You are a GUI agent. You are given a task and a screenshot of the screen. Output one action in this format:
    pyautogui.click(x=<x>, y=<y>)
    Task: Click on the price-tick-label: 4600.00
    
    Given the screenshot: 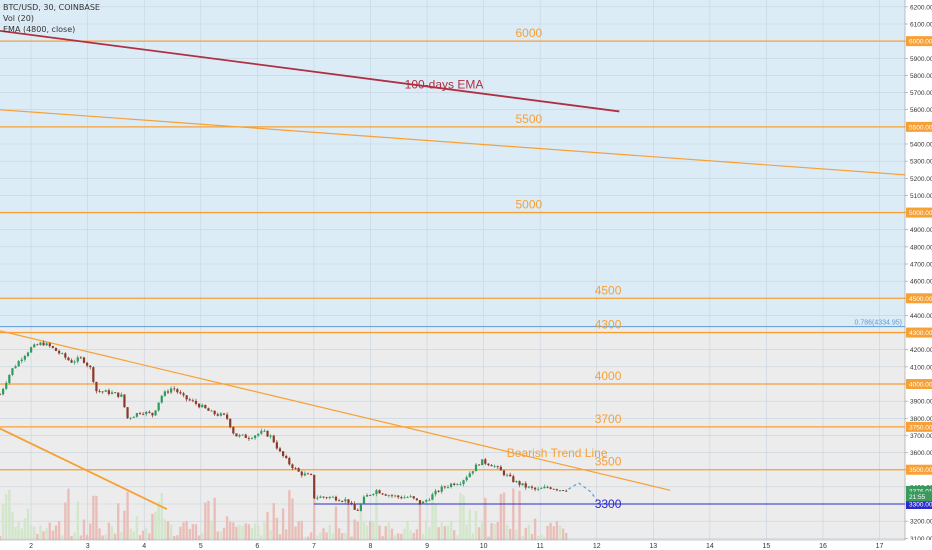 What is the action you would take?
    pyautogui.click(x=921, y=282)
    